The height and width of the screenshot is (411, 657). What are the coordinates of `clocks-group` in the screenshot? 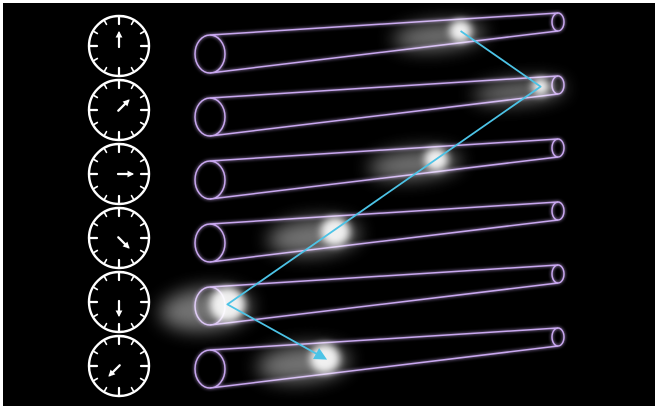 It's located at (119, 206).